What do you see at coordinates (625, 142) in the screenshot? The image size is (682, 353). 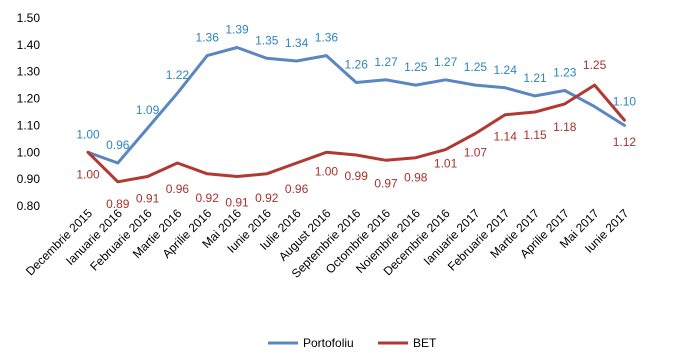 I see `data-label-bet: 1.12` at bounding box center [625, 142].